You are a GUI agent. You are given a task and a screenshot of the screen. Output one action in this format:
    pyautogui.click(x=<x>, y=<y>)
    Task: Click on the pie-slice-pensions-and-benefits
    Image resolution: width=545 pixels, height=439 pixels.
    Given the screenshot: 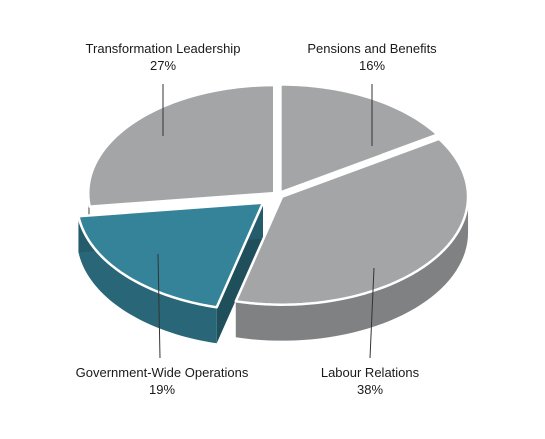 What is the action you would take?
    pyautogui.click(x=359, y=138)
    